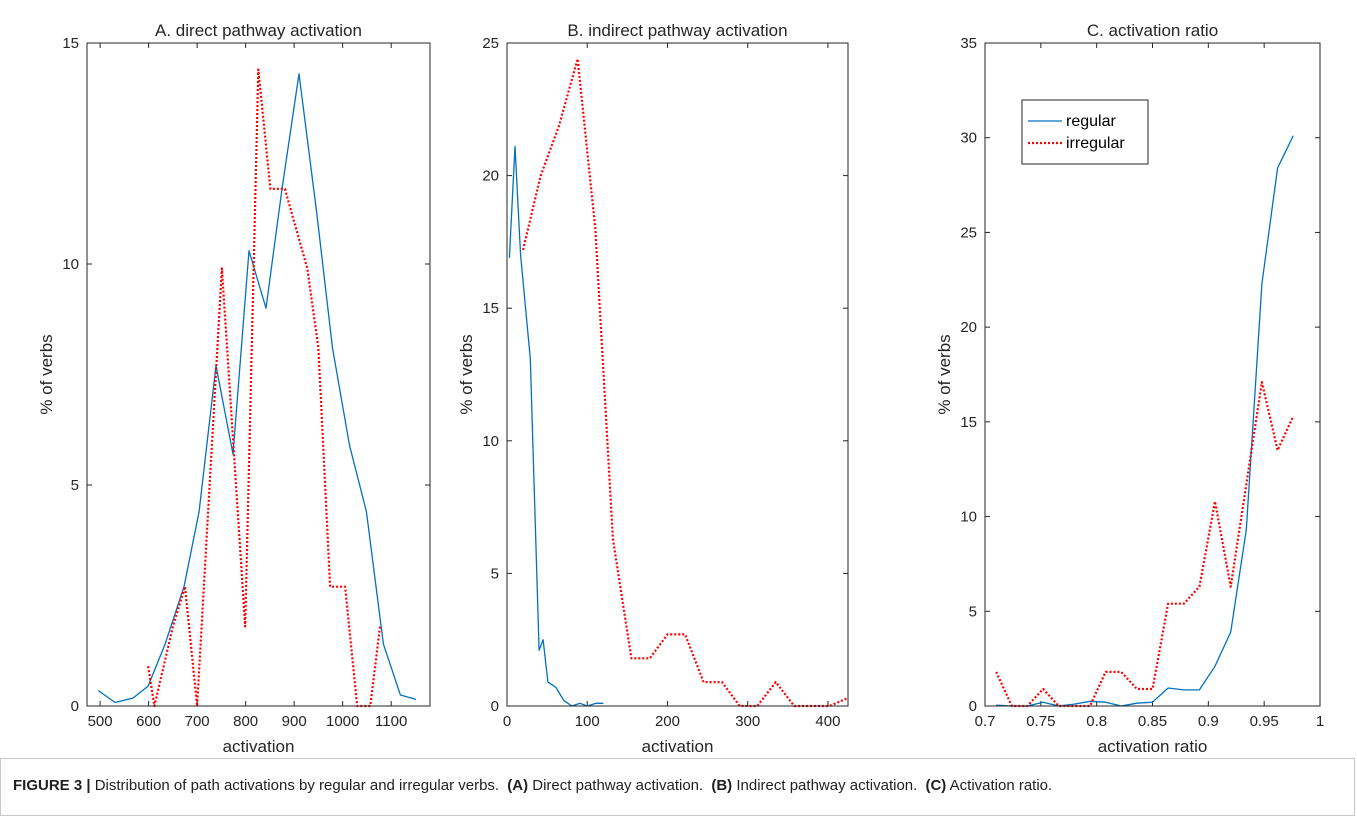 The width and height of the screenshot is (1357, 818). I want to click on legend-label: irregular, so click(1095, 143).